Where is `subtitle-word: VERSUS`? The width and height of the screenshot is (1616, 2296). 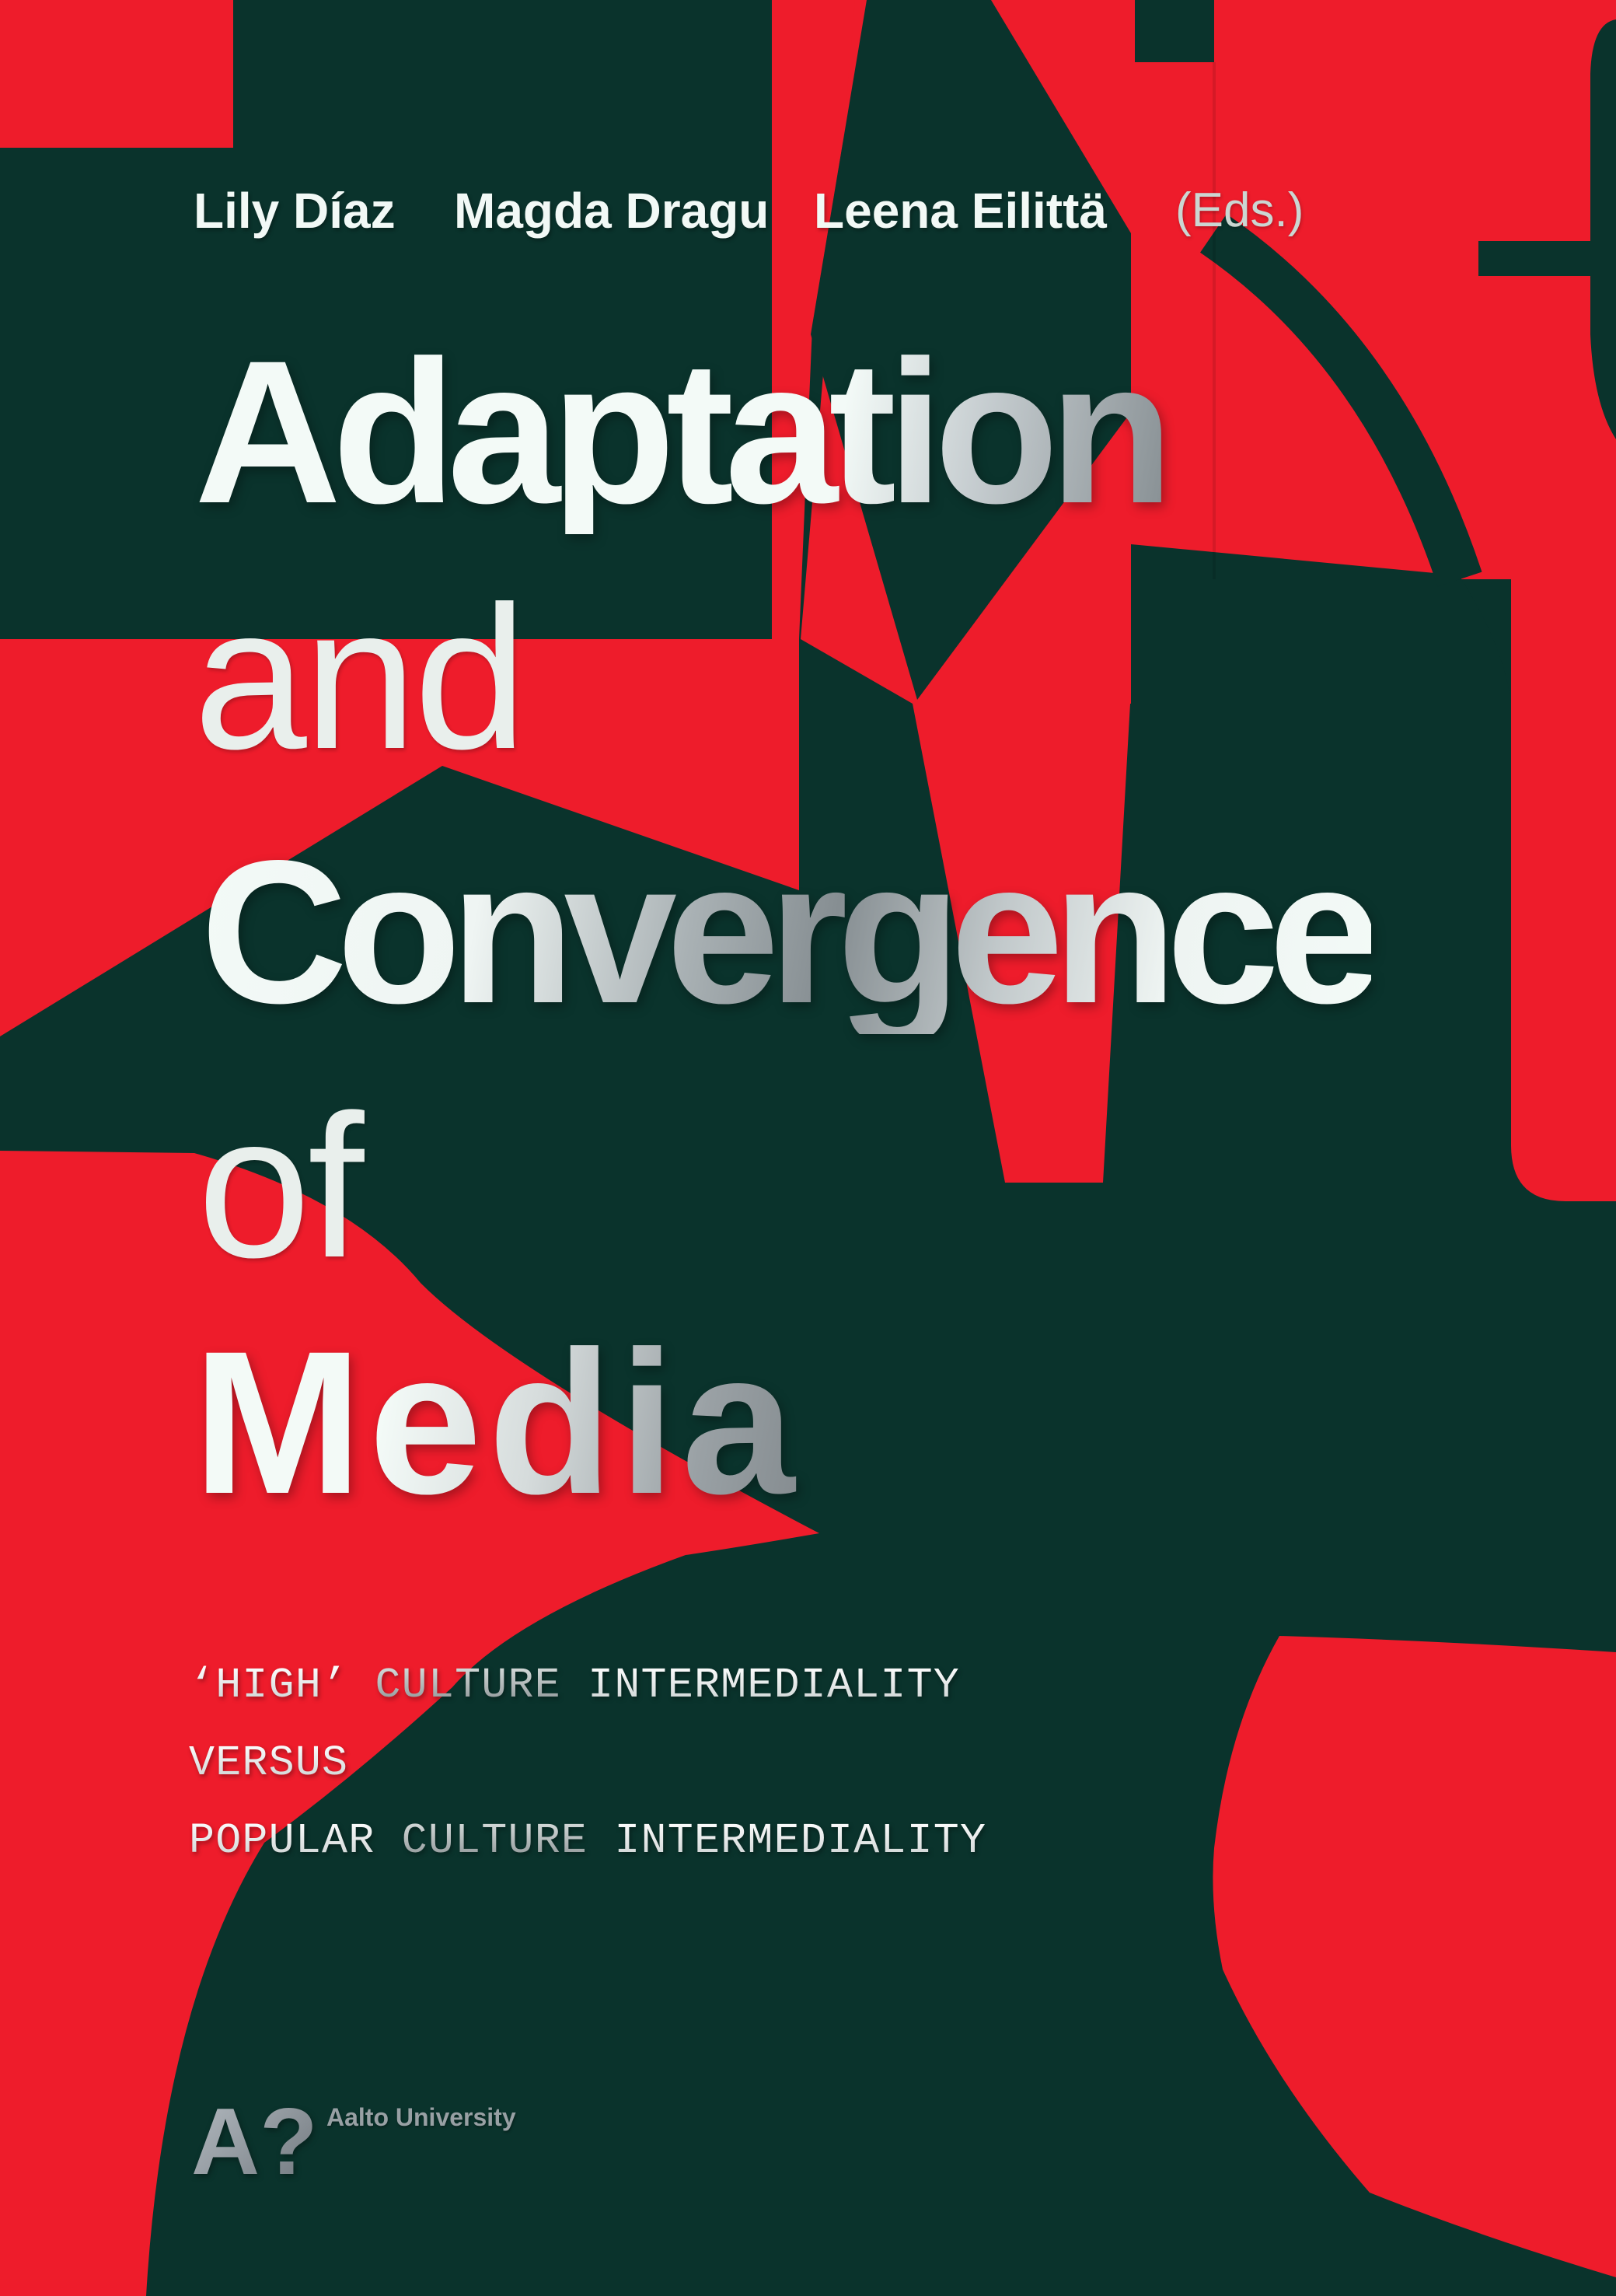 subtitle-word: VERSUS is located at coordinates (269, 1763).